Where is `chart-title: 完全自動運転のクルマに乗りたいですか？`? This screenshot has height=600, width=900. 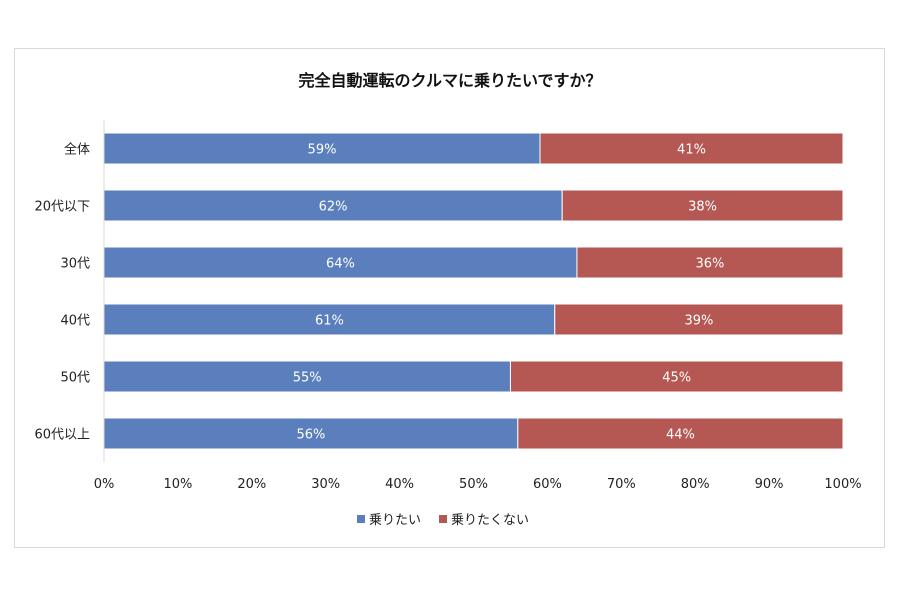
chart-title: 完全自動運転のクルマに乗りたいですか？ is located at coordinates (449, 80).